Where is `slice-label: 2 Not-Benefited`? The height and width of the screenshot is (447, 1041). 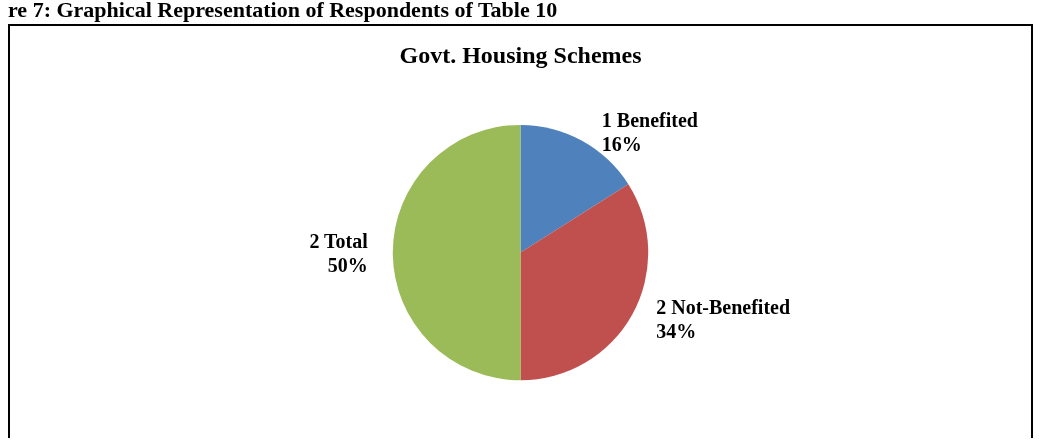
slice-label: 2 Not-Benefited is located at coordinates (723, 306).